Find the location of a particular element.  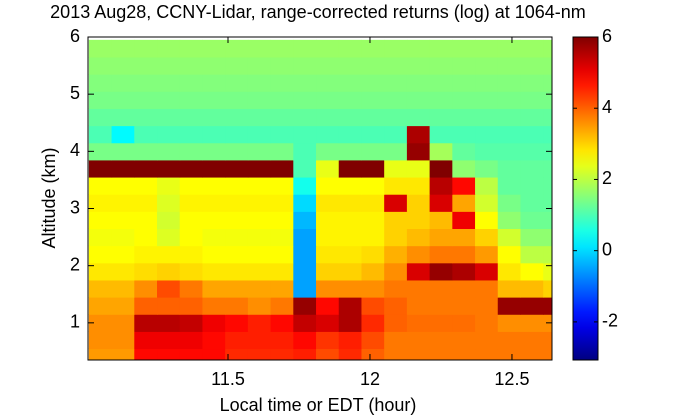

colorbar-tick-label: 0 is located at coordinates (607, 249).